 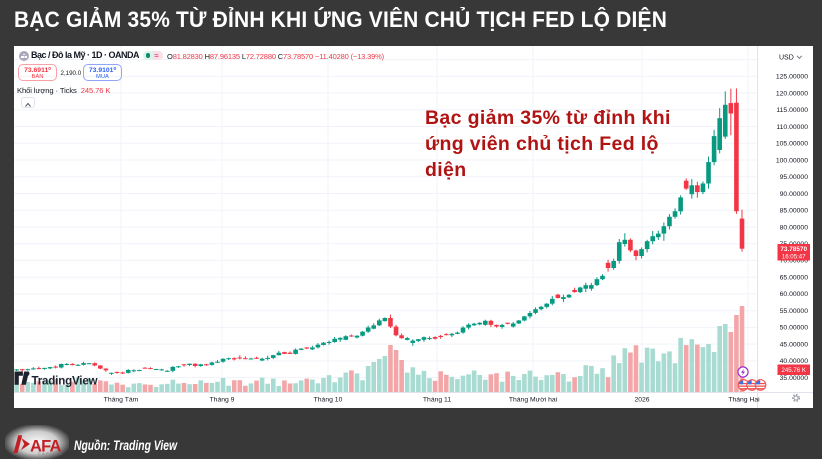 I want to click on svg-text: 55.00000, so click(x=794, y=311).